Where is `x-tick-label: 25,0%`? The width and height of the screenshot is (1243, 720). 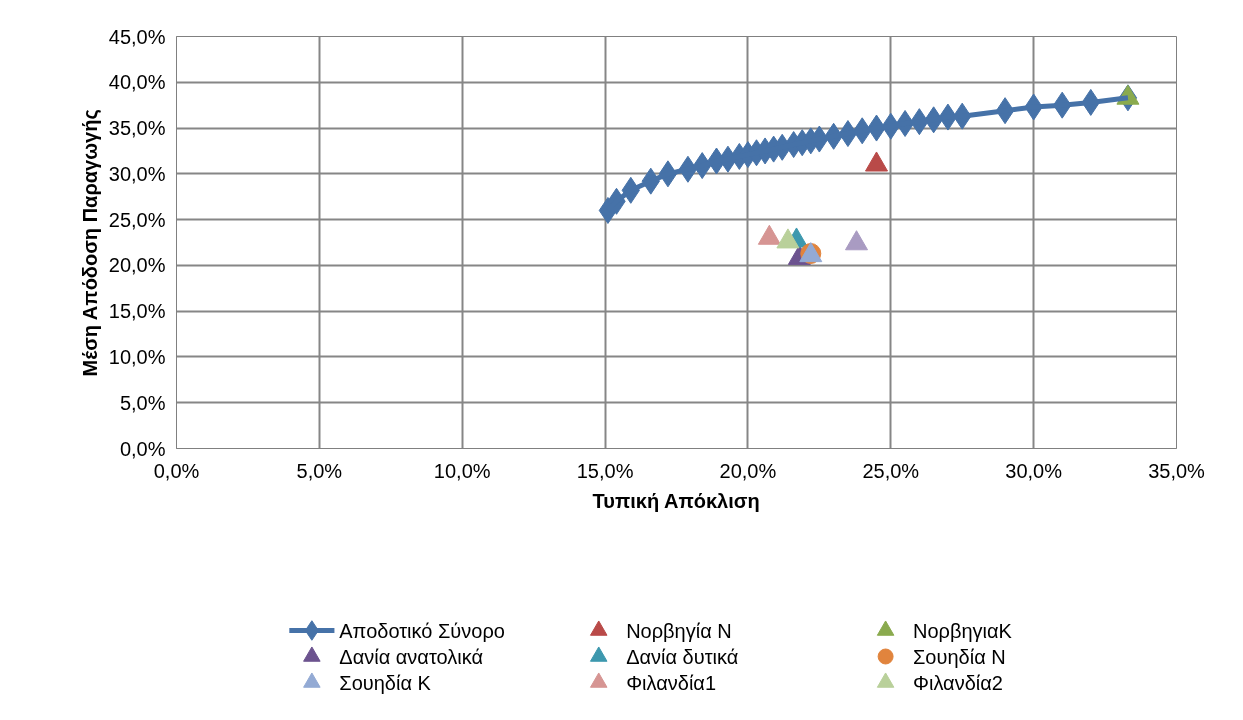 x-tick-label: 25,0% is located at coordinates (891, 470).